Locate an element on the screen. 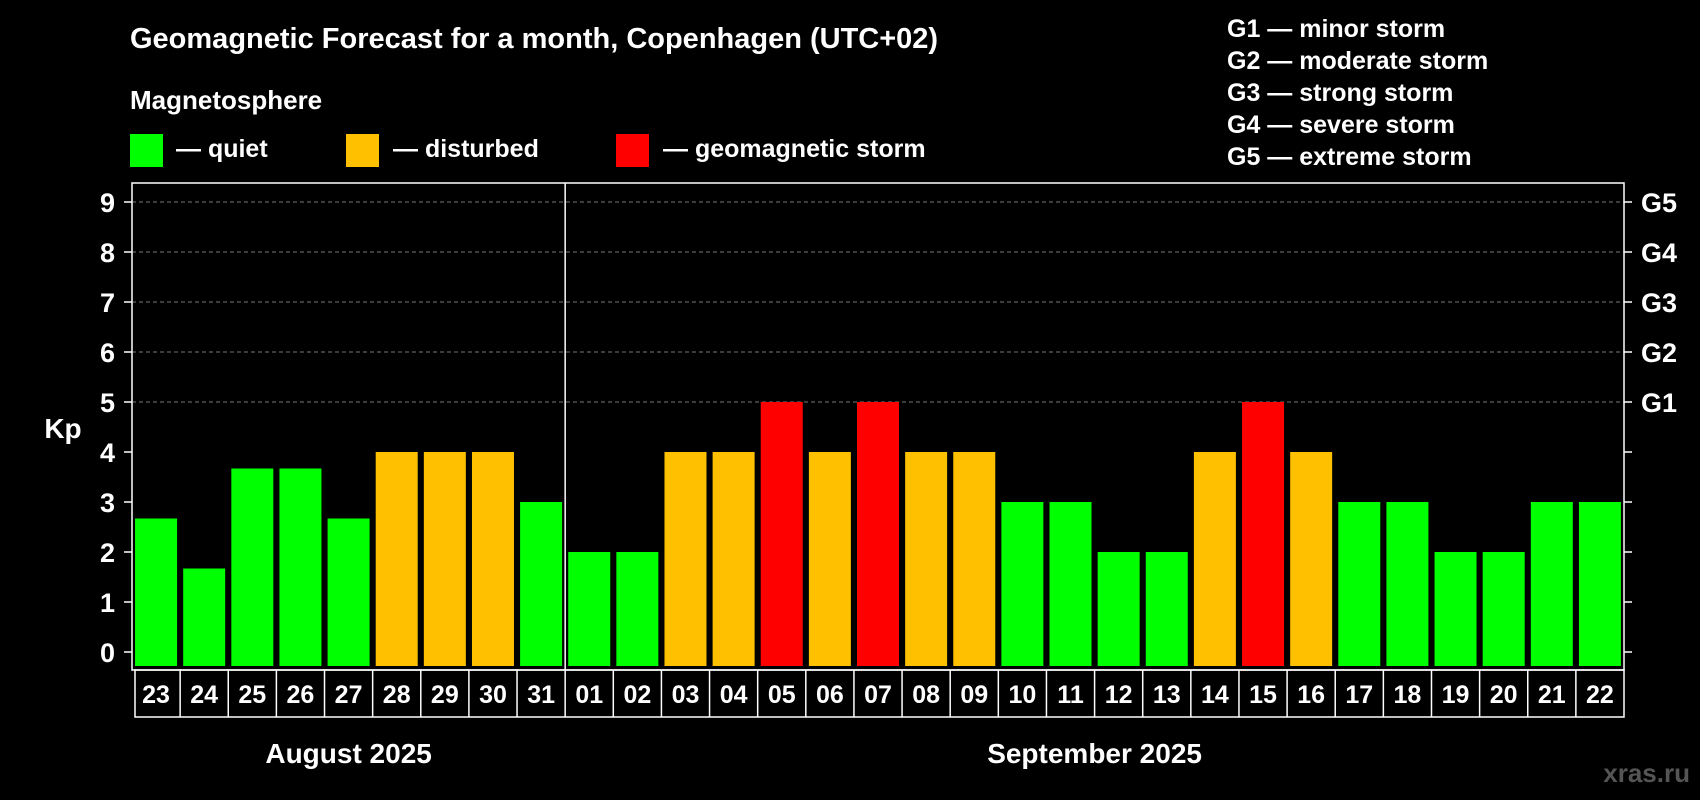 The width and height of the screenshot is (1700, 800). magnetosphere-label: Magnetosphere is located at coordinates (226, 100).